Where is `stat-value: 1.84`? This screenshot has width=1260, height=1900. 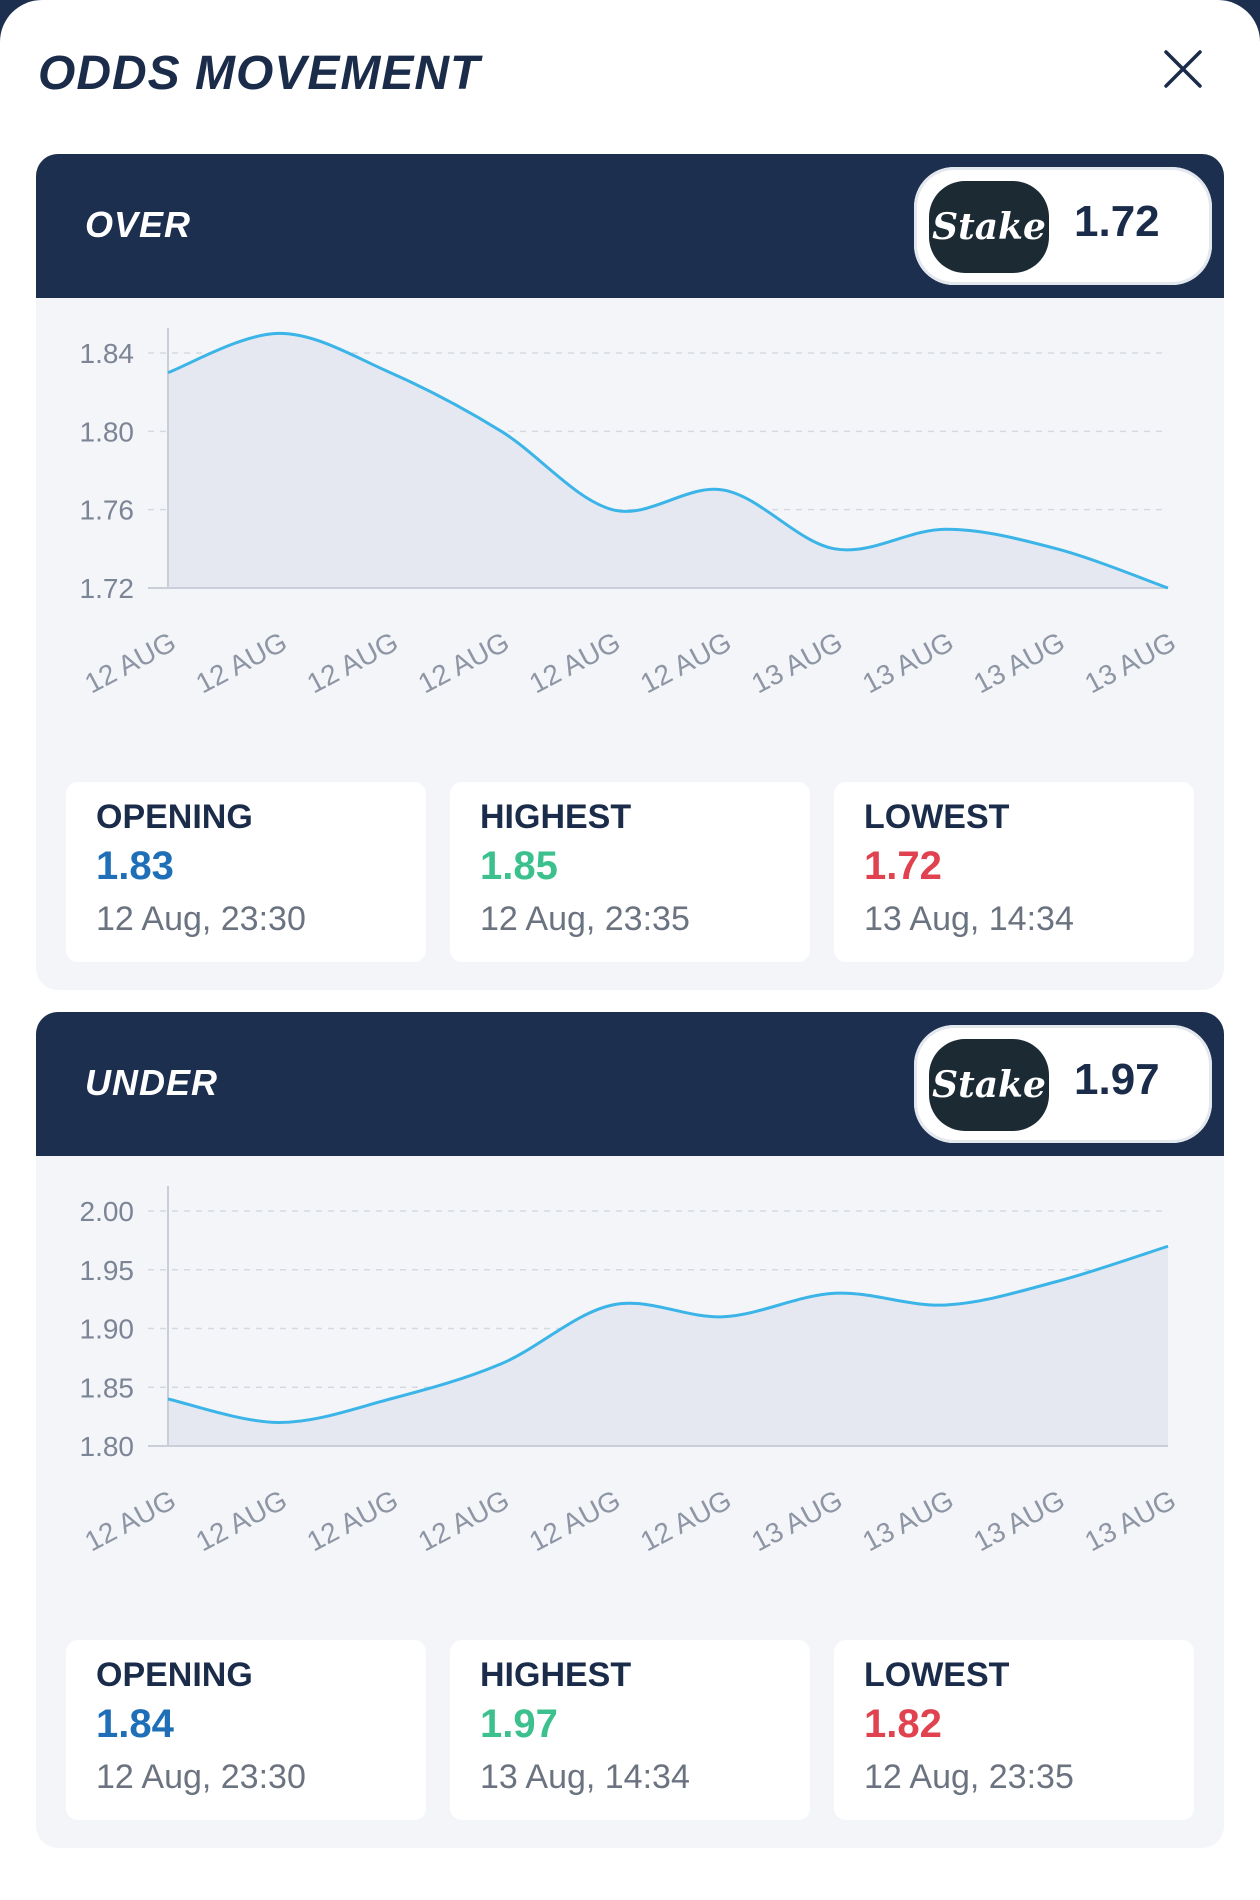 stat-value: 1.84 is located at coordinates (135, 1724).